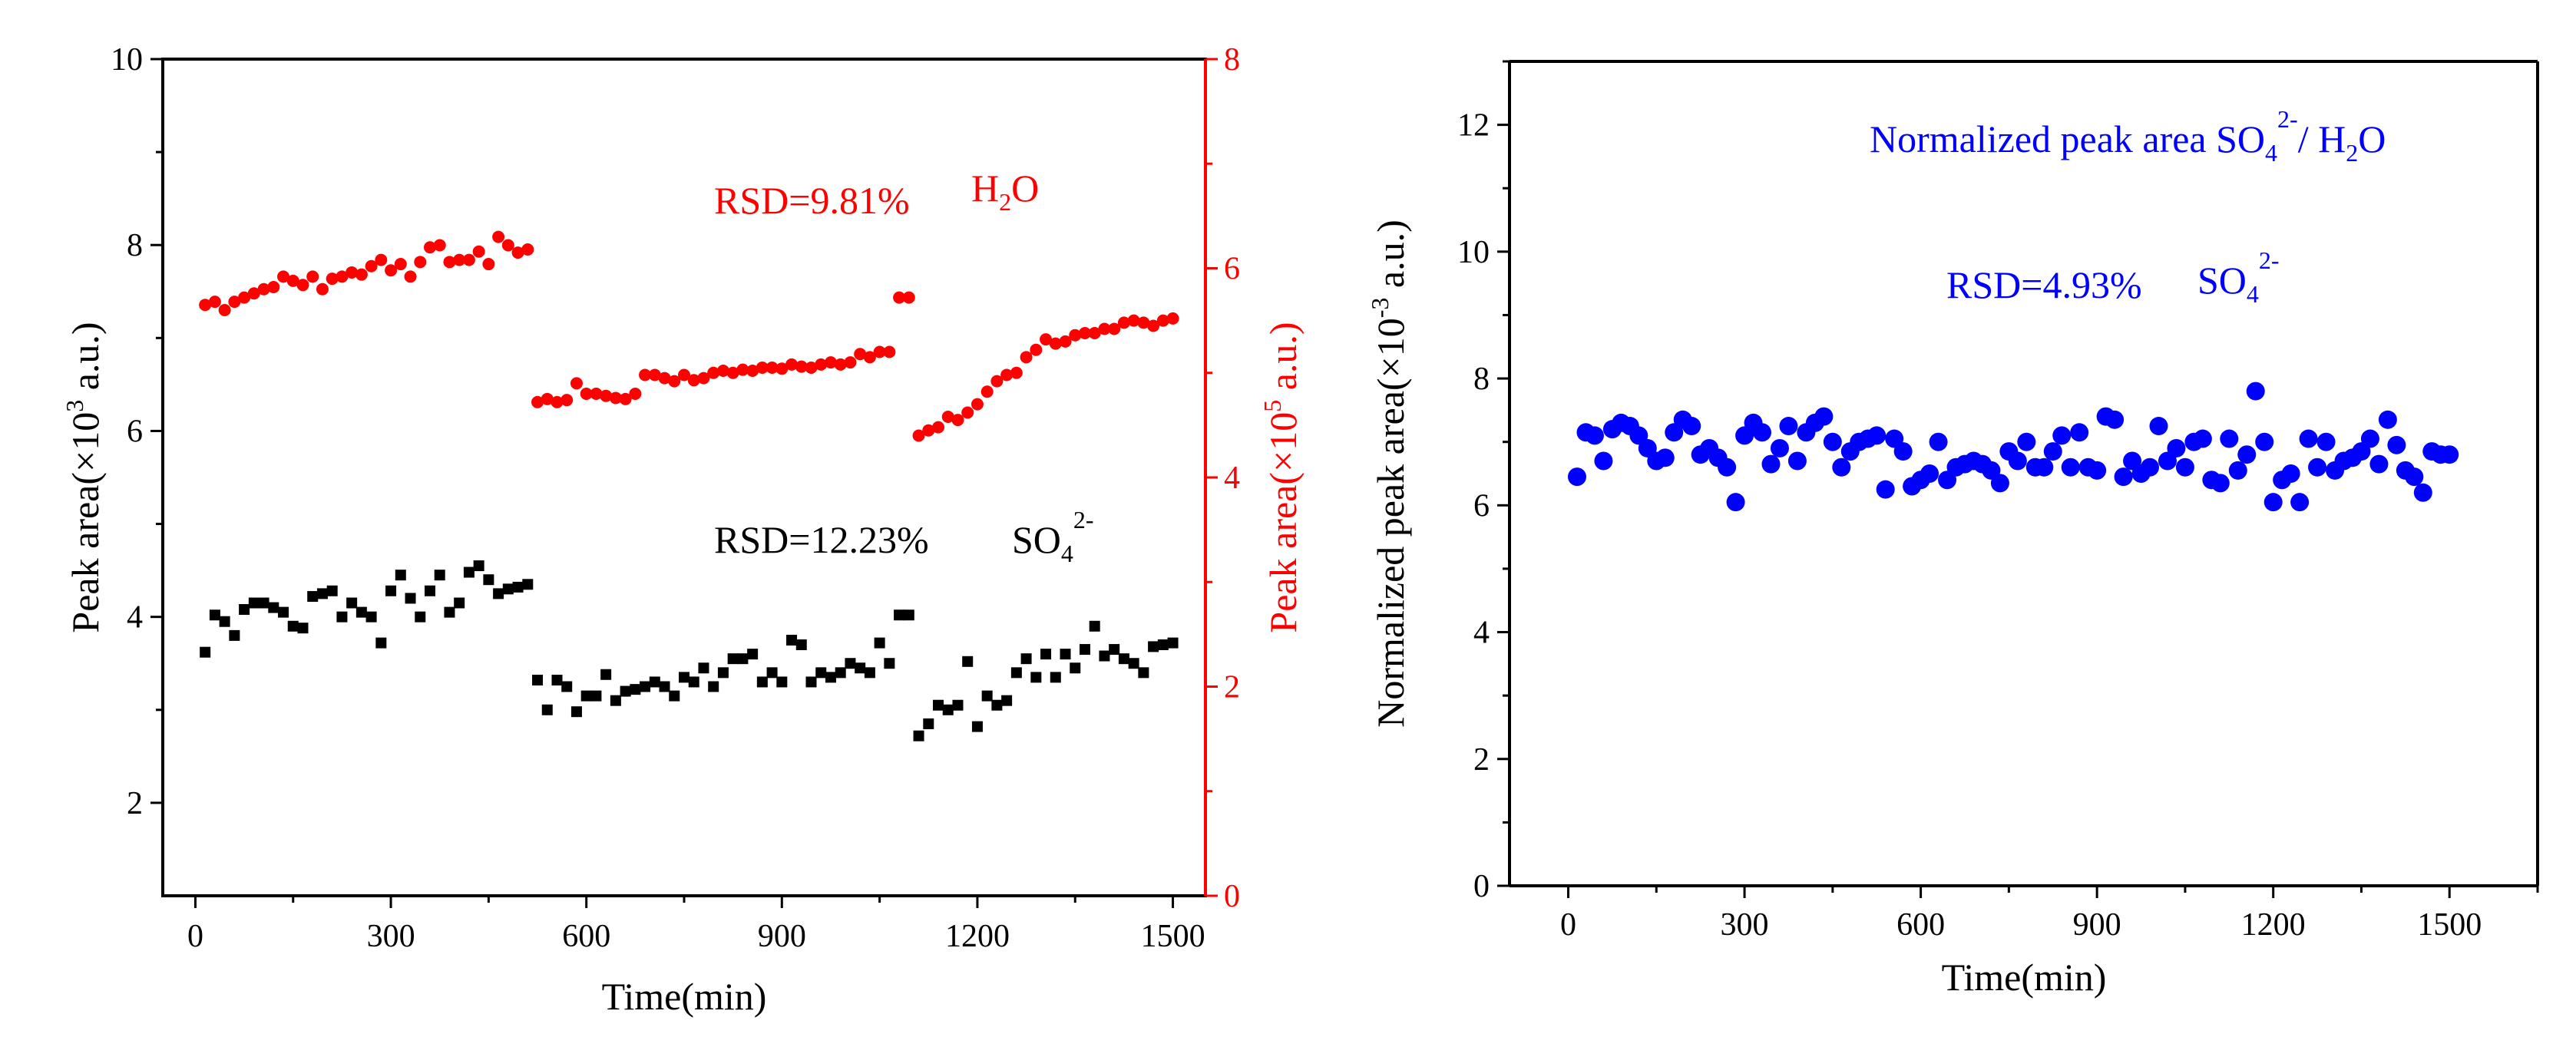  What do you see at coordinates (391, 936) in the screenshot?
I see `left-x-tick-label: 300` at bounding box center [391, 936].